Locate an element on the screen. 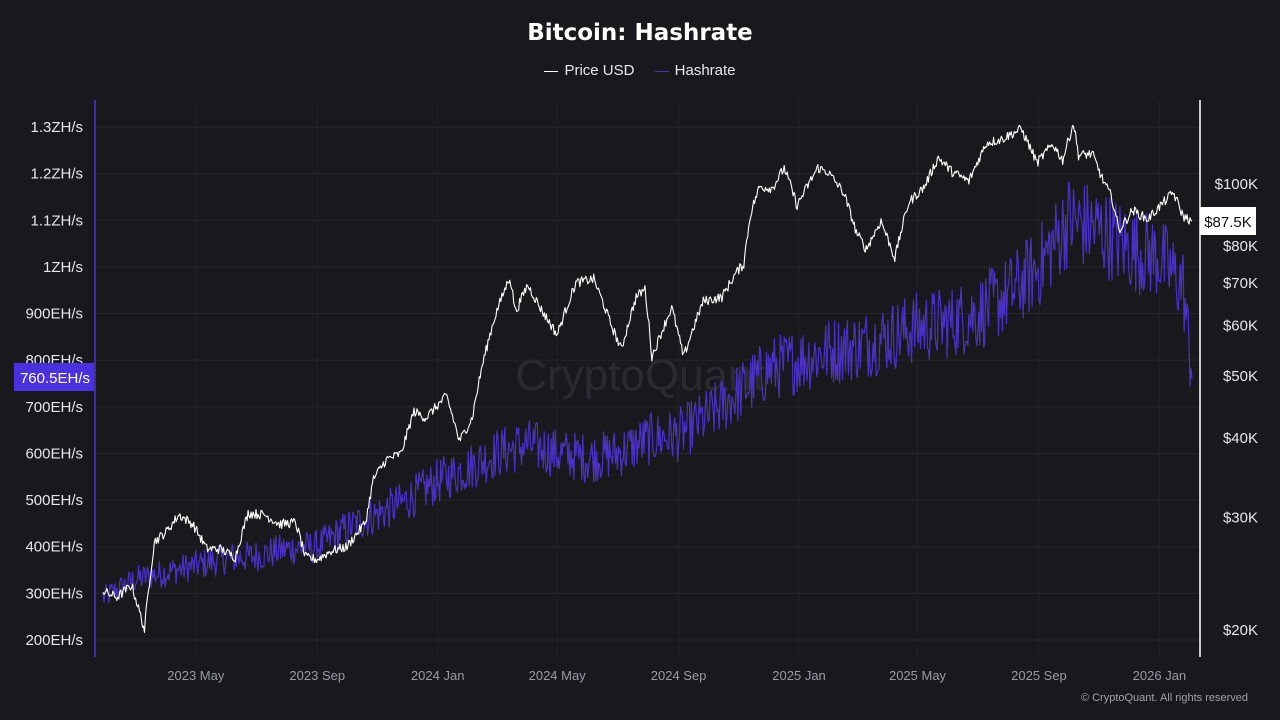  legend-swatch-price is located at coordinates (551, 71).